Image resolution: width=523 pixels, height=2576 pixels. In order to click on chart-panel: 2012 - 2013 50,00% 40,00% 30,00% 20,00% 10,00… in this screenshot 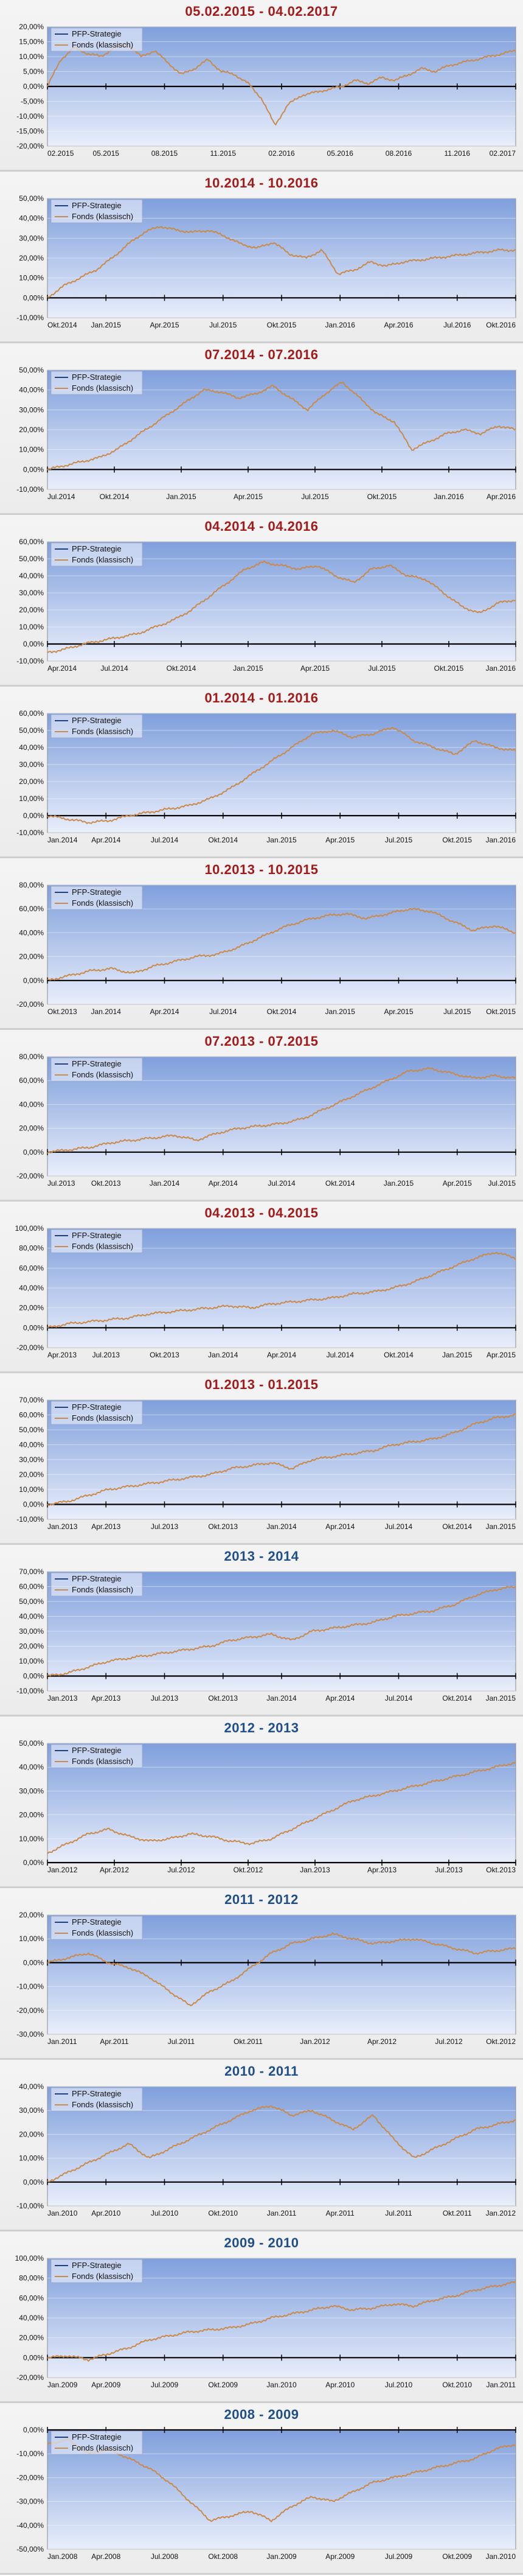, I will do `click(261, 1803)`.